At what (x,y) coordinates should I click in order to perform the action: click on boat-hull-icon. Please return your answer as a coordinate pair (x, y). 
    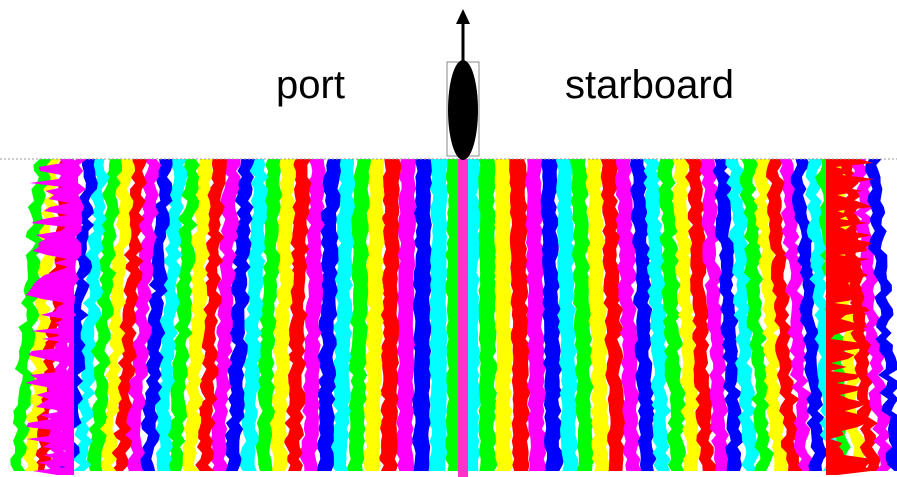
    Looking at the image, I should click on (463, 110).